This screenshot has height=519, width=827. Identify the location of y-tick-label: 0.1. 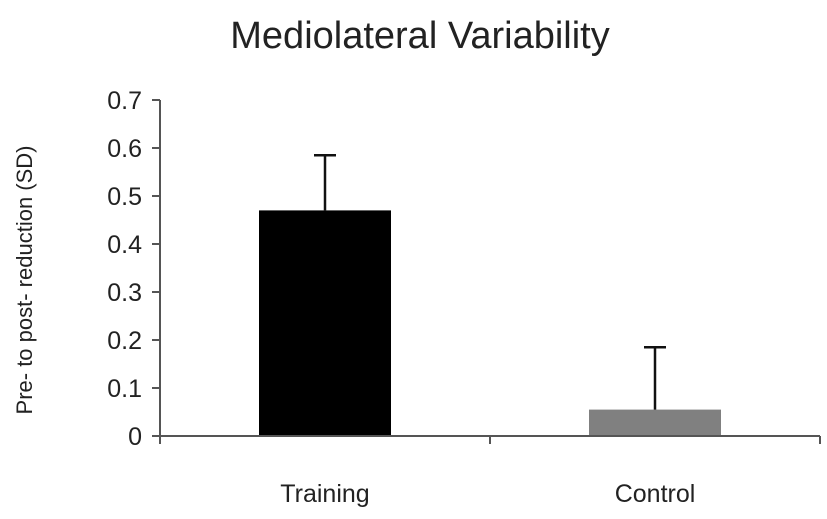
(124, 389).